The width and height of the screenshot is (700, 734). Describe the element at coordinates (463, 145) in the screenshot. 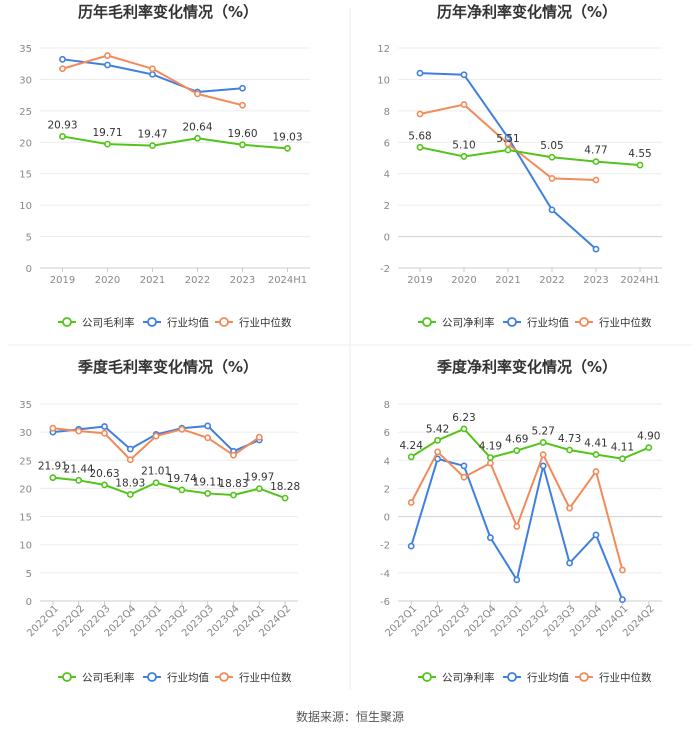

I see `data-label: 5.10` at that location.